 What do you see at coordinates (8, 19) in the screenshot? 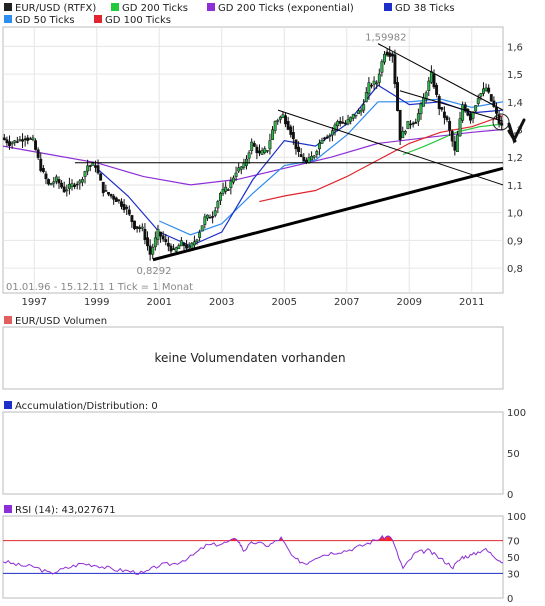
I see `legend-swatch-gd50` at bounding box center [8, 19].